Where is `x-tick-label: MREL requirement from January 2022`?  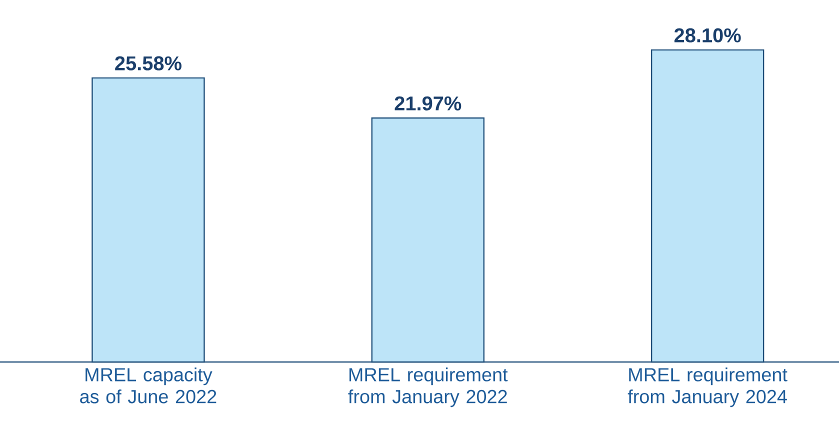
x-tick-label: MREL requirement from January 2022 is located at coordinates (428, 388).